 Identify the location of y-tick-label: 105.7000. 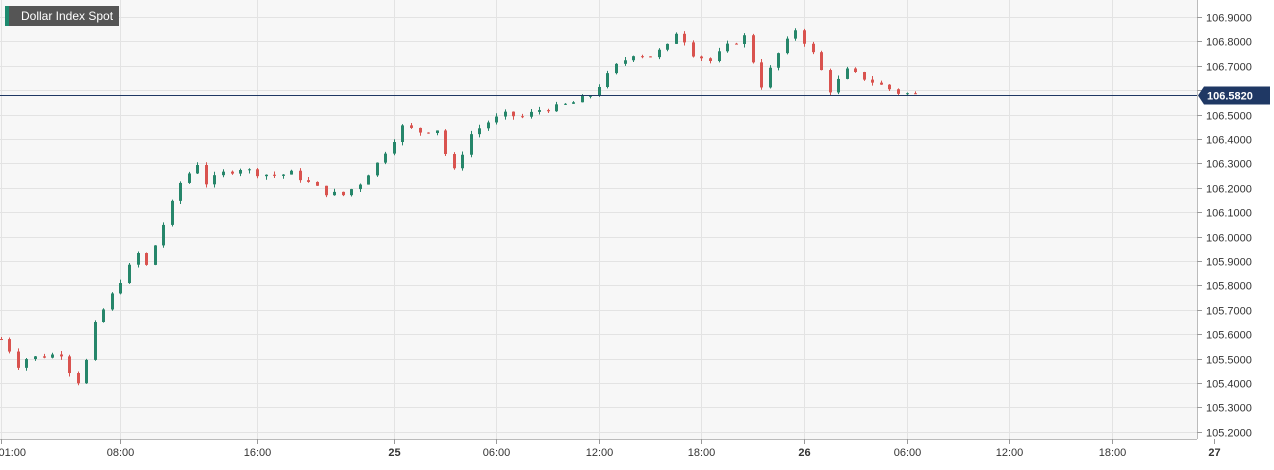
(1229, 312).